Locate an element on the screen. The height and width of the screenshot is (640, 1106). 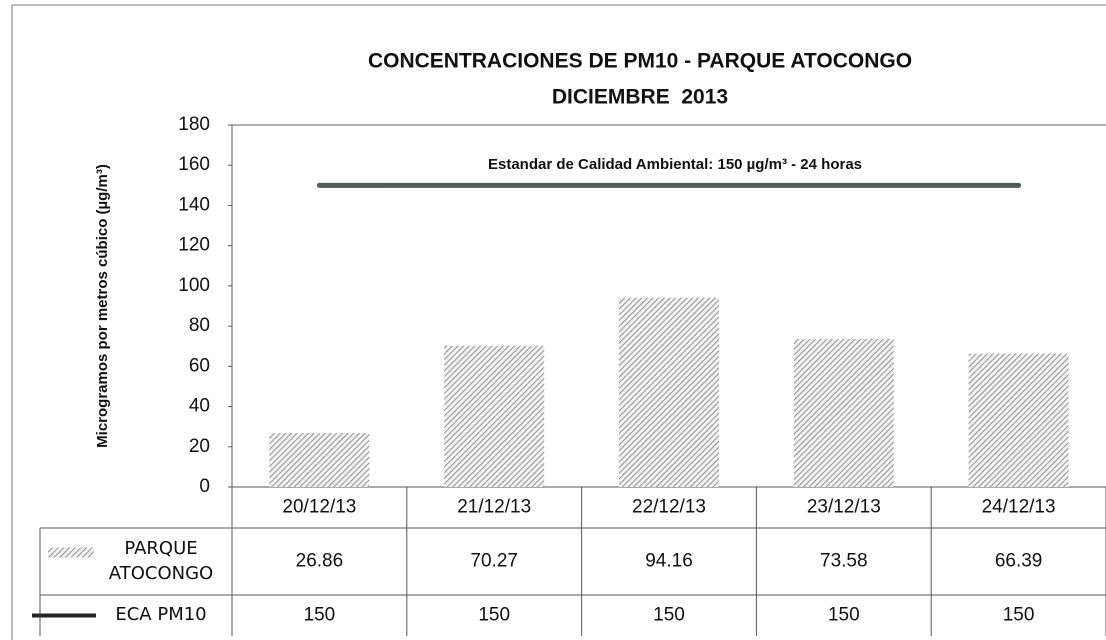
x-tick-label: 21/12/13 is located at coordinates (494, 507).